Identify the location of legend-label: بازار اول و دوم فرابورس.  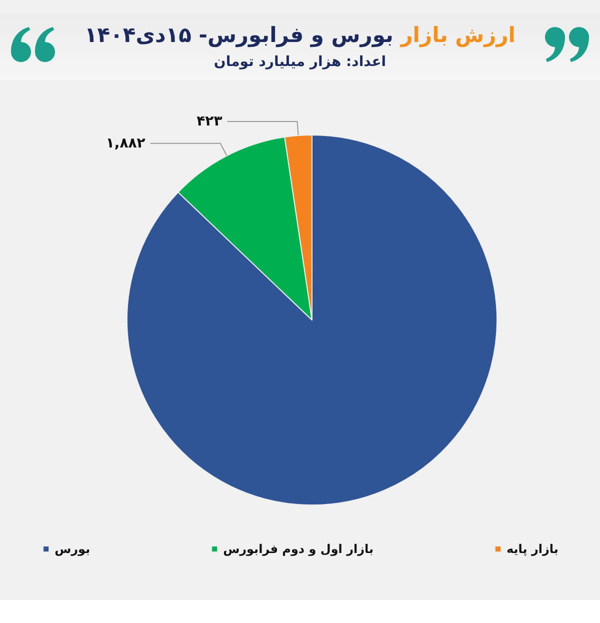
(298, 549).